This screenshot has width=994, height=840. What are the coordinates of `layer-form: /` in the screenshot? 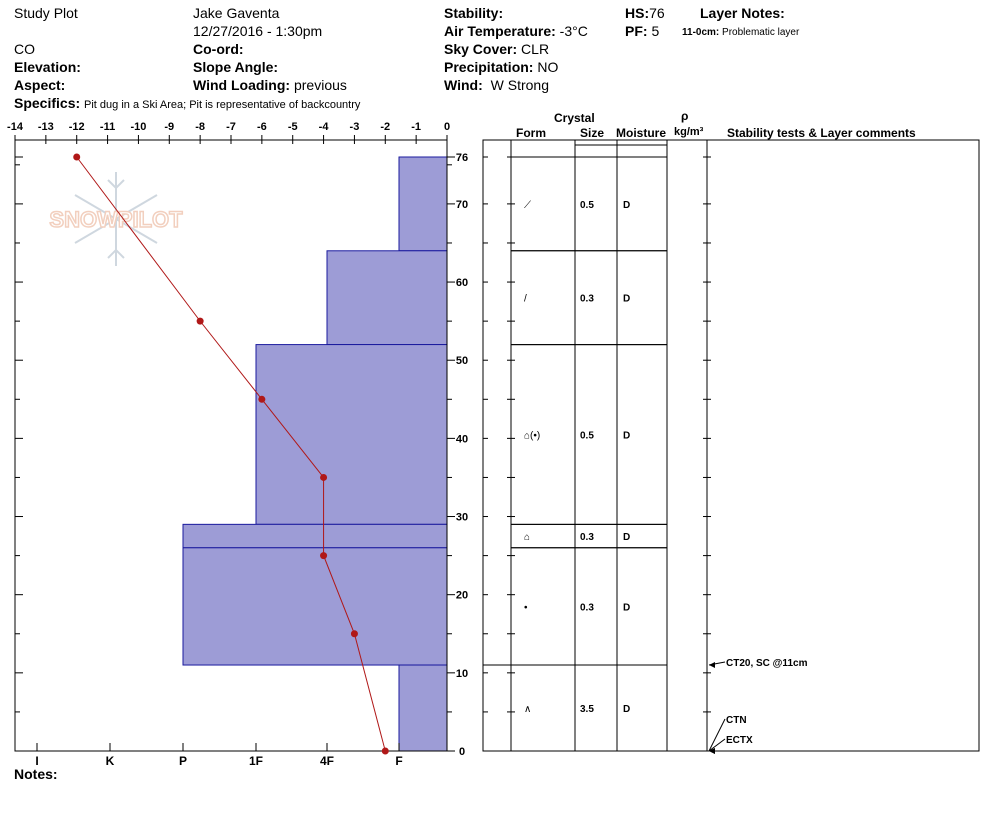 It's located at (525, 299).